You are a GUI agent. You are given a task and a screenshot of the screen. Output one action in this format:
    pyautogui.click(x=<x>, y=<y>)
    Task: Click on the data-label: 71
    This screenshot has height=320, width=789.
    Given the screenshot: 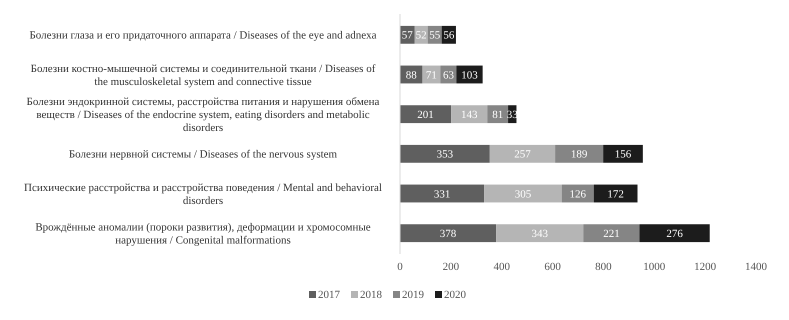 What is the action you would take?
    pyautogui.click(x=431, y=75)
    